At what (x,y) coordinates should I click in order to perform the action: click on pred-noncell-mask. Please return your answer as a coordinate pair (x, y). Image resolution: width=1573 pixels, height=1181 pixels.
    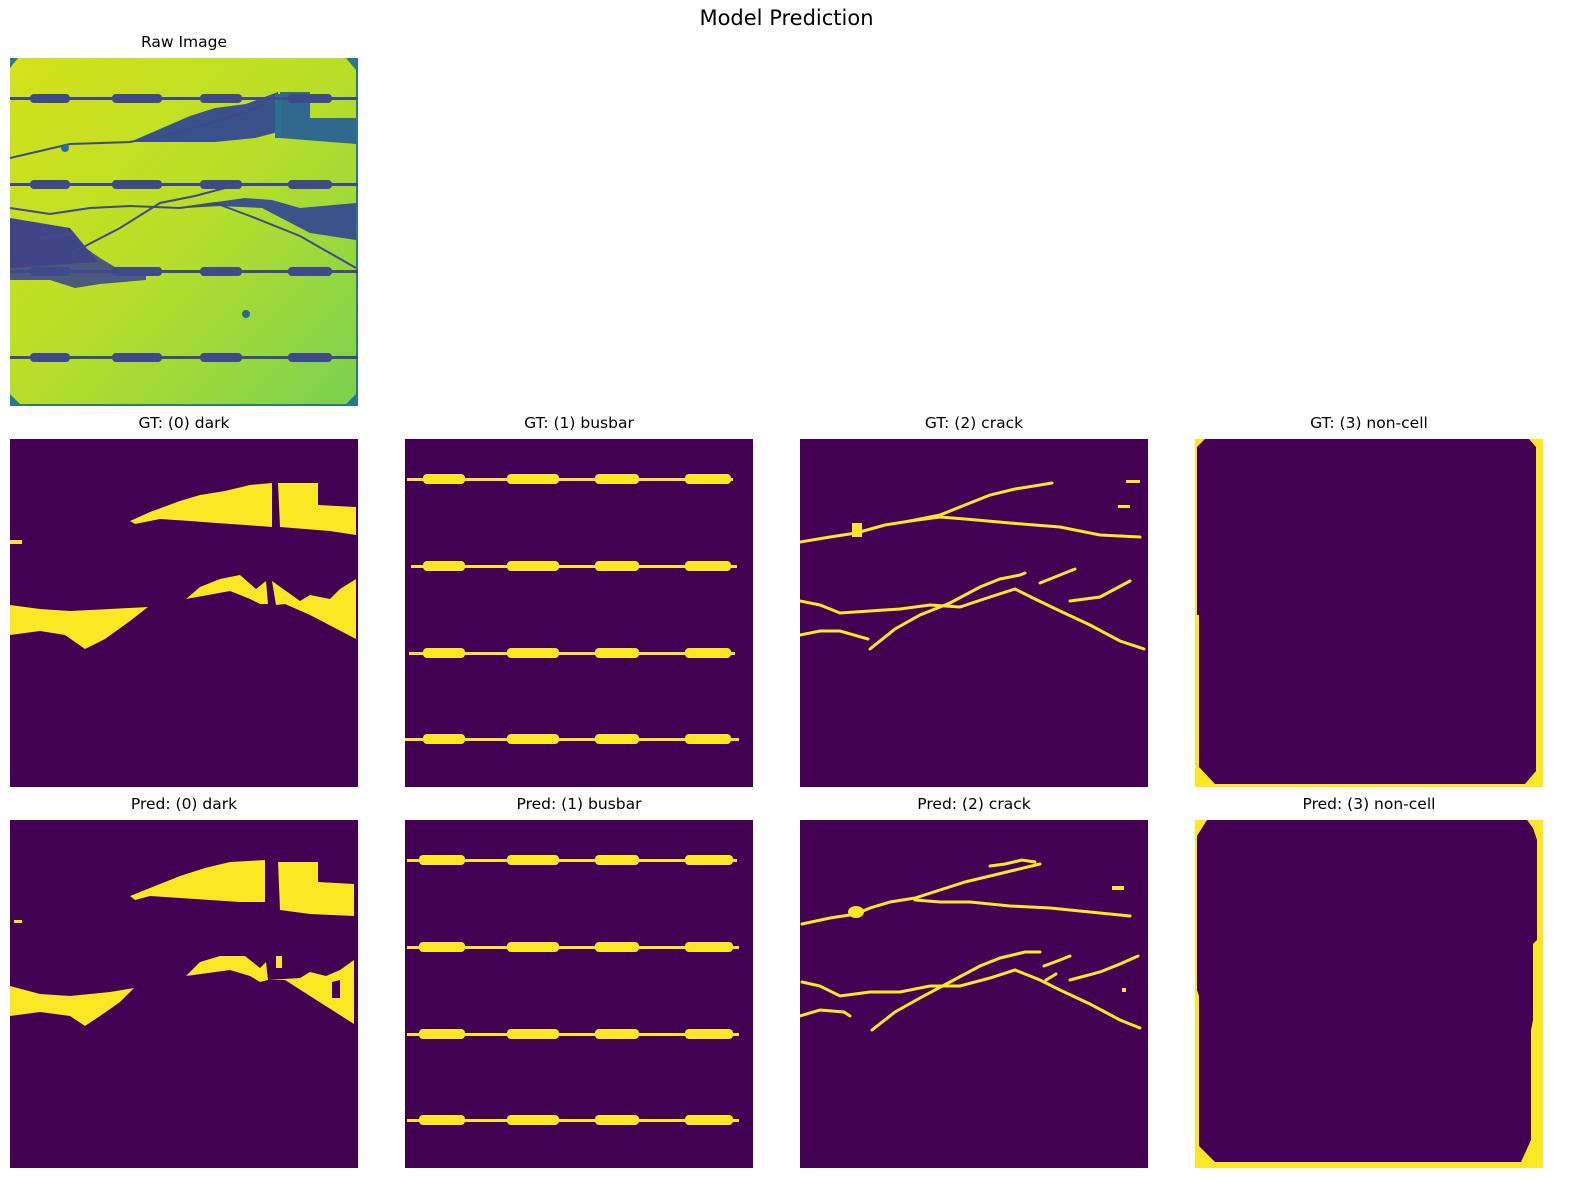
    Looking at the image, I should click on (1369, 994).